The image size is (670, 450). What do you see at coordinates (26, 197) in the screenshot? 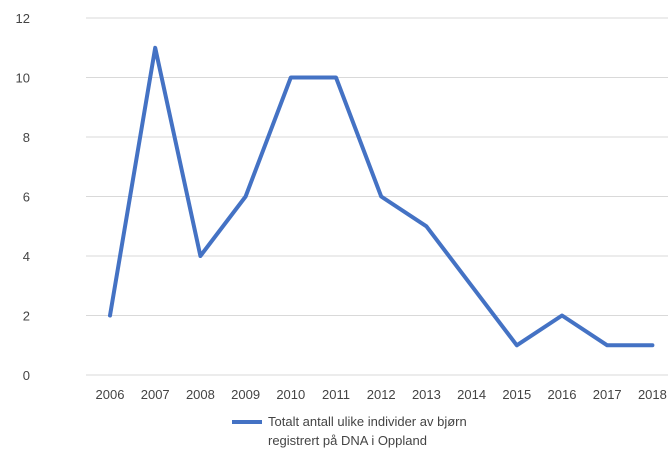
I see `y-tick-label: 6` at bounding box center [26, 197].